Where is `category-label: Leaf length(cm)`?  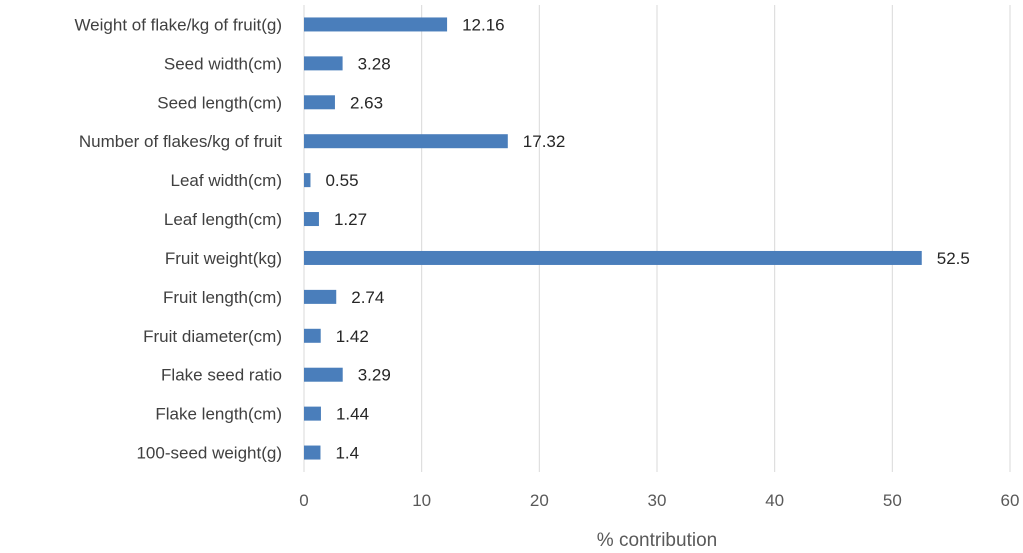
category-label: Leaf length(cm) is located at coordinates (223, 219).